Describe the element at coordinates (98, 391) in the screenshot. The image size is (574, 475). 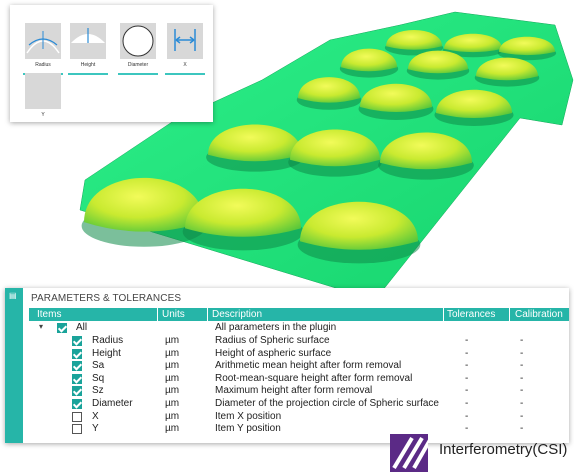
I see `row-item-label: Sz` at that location.